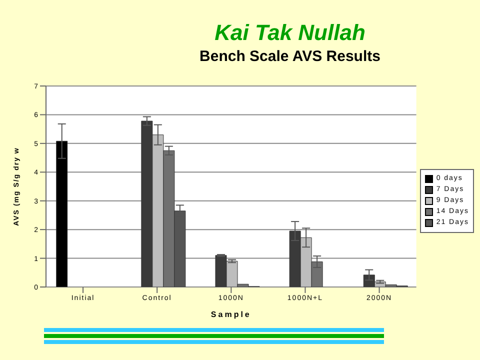  I want to click on chart-title: Kai Tak Nullah, so click(290, 33).